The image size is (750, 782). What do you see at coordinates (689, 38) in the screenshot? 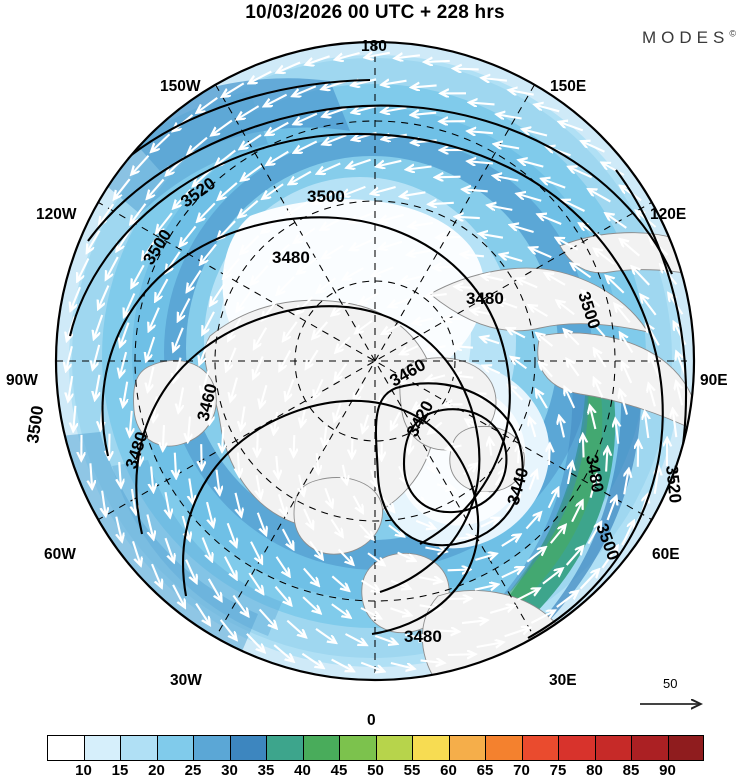
I see `brand-logo: MODES©` at bounding box center [689, 38].